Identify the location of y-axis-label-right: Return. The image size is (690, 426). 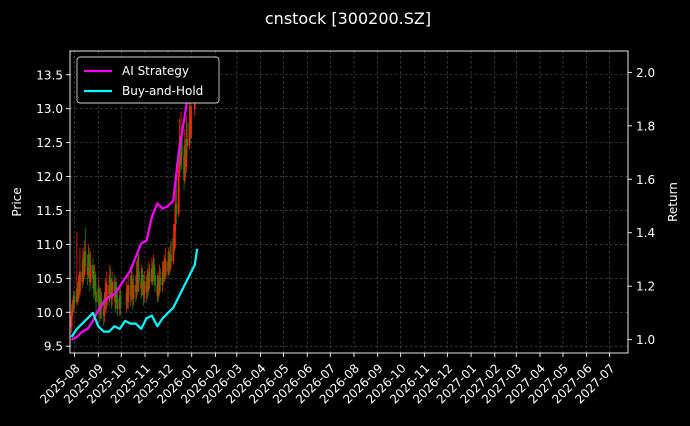
(673, 202).